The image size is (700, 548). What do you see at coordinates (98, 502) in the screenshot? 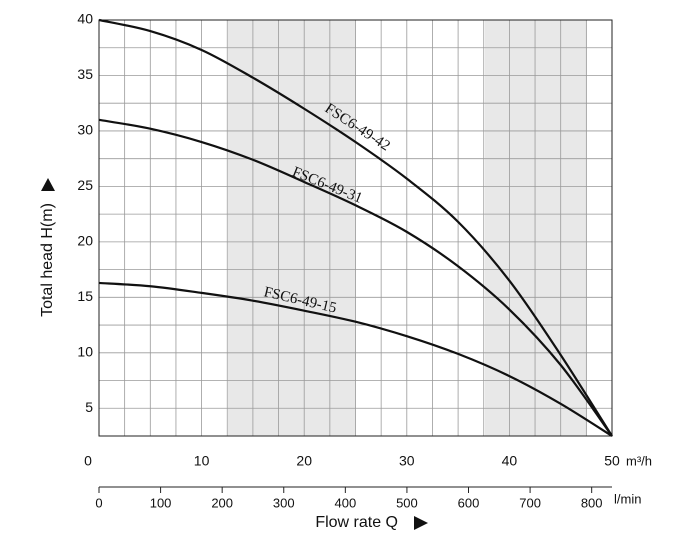
I see `x2-tick-label: 0` at bounding box center [98, 502].